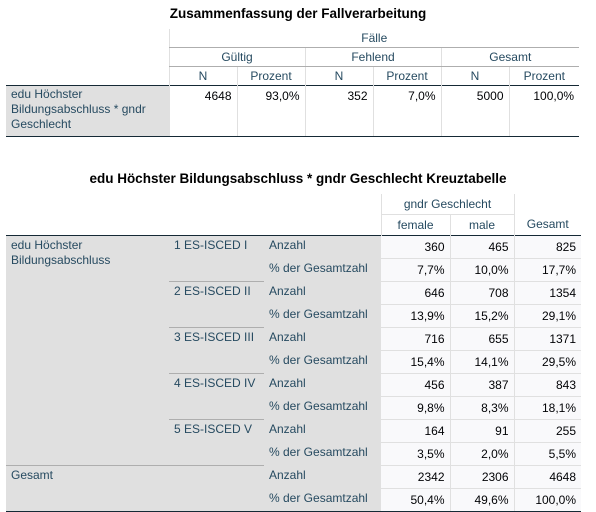 This screenshot has height=512, width=596. I want to click on header-gueltig: Gültig, so click(236, 57).